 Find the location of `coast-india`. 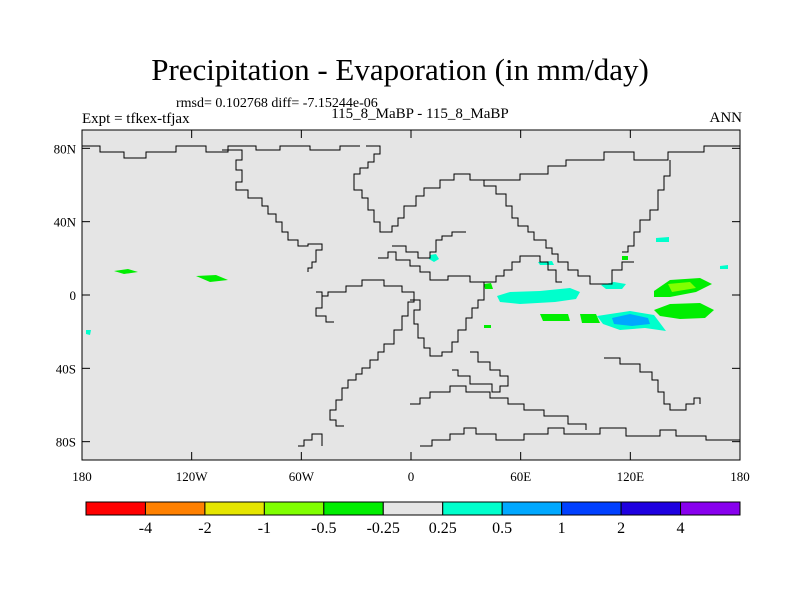

coast-india is located at coordinates (546, 269).